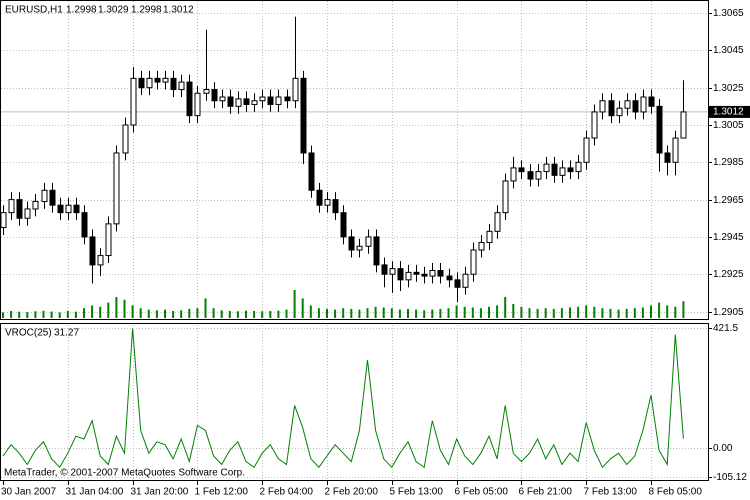  I want to click on x-tick-label: 1 Feb 12:00, so click(222, 492).